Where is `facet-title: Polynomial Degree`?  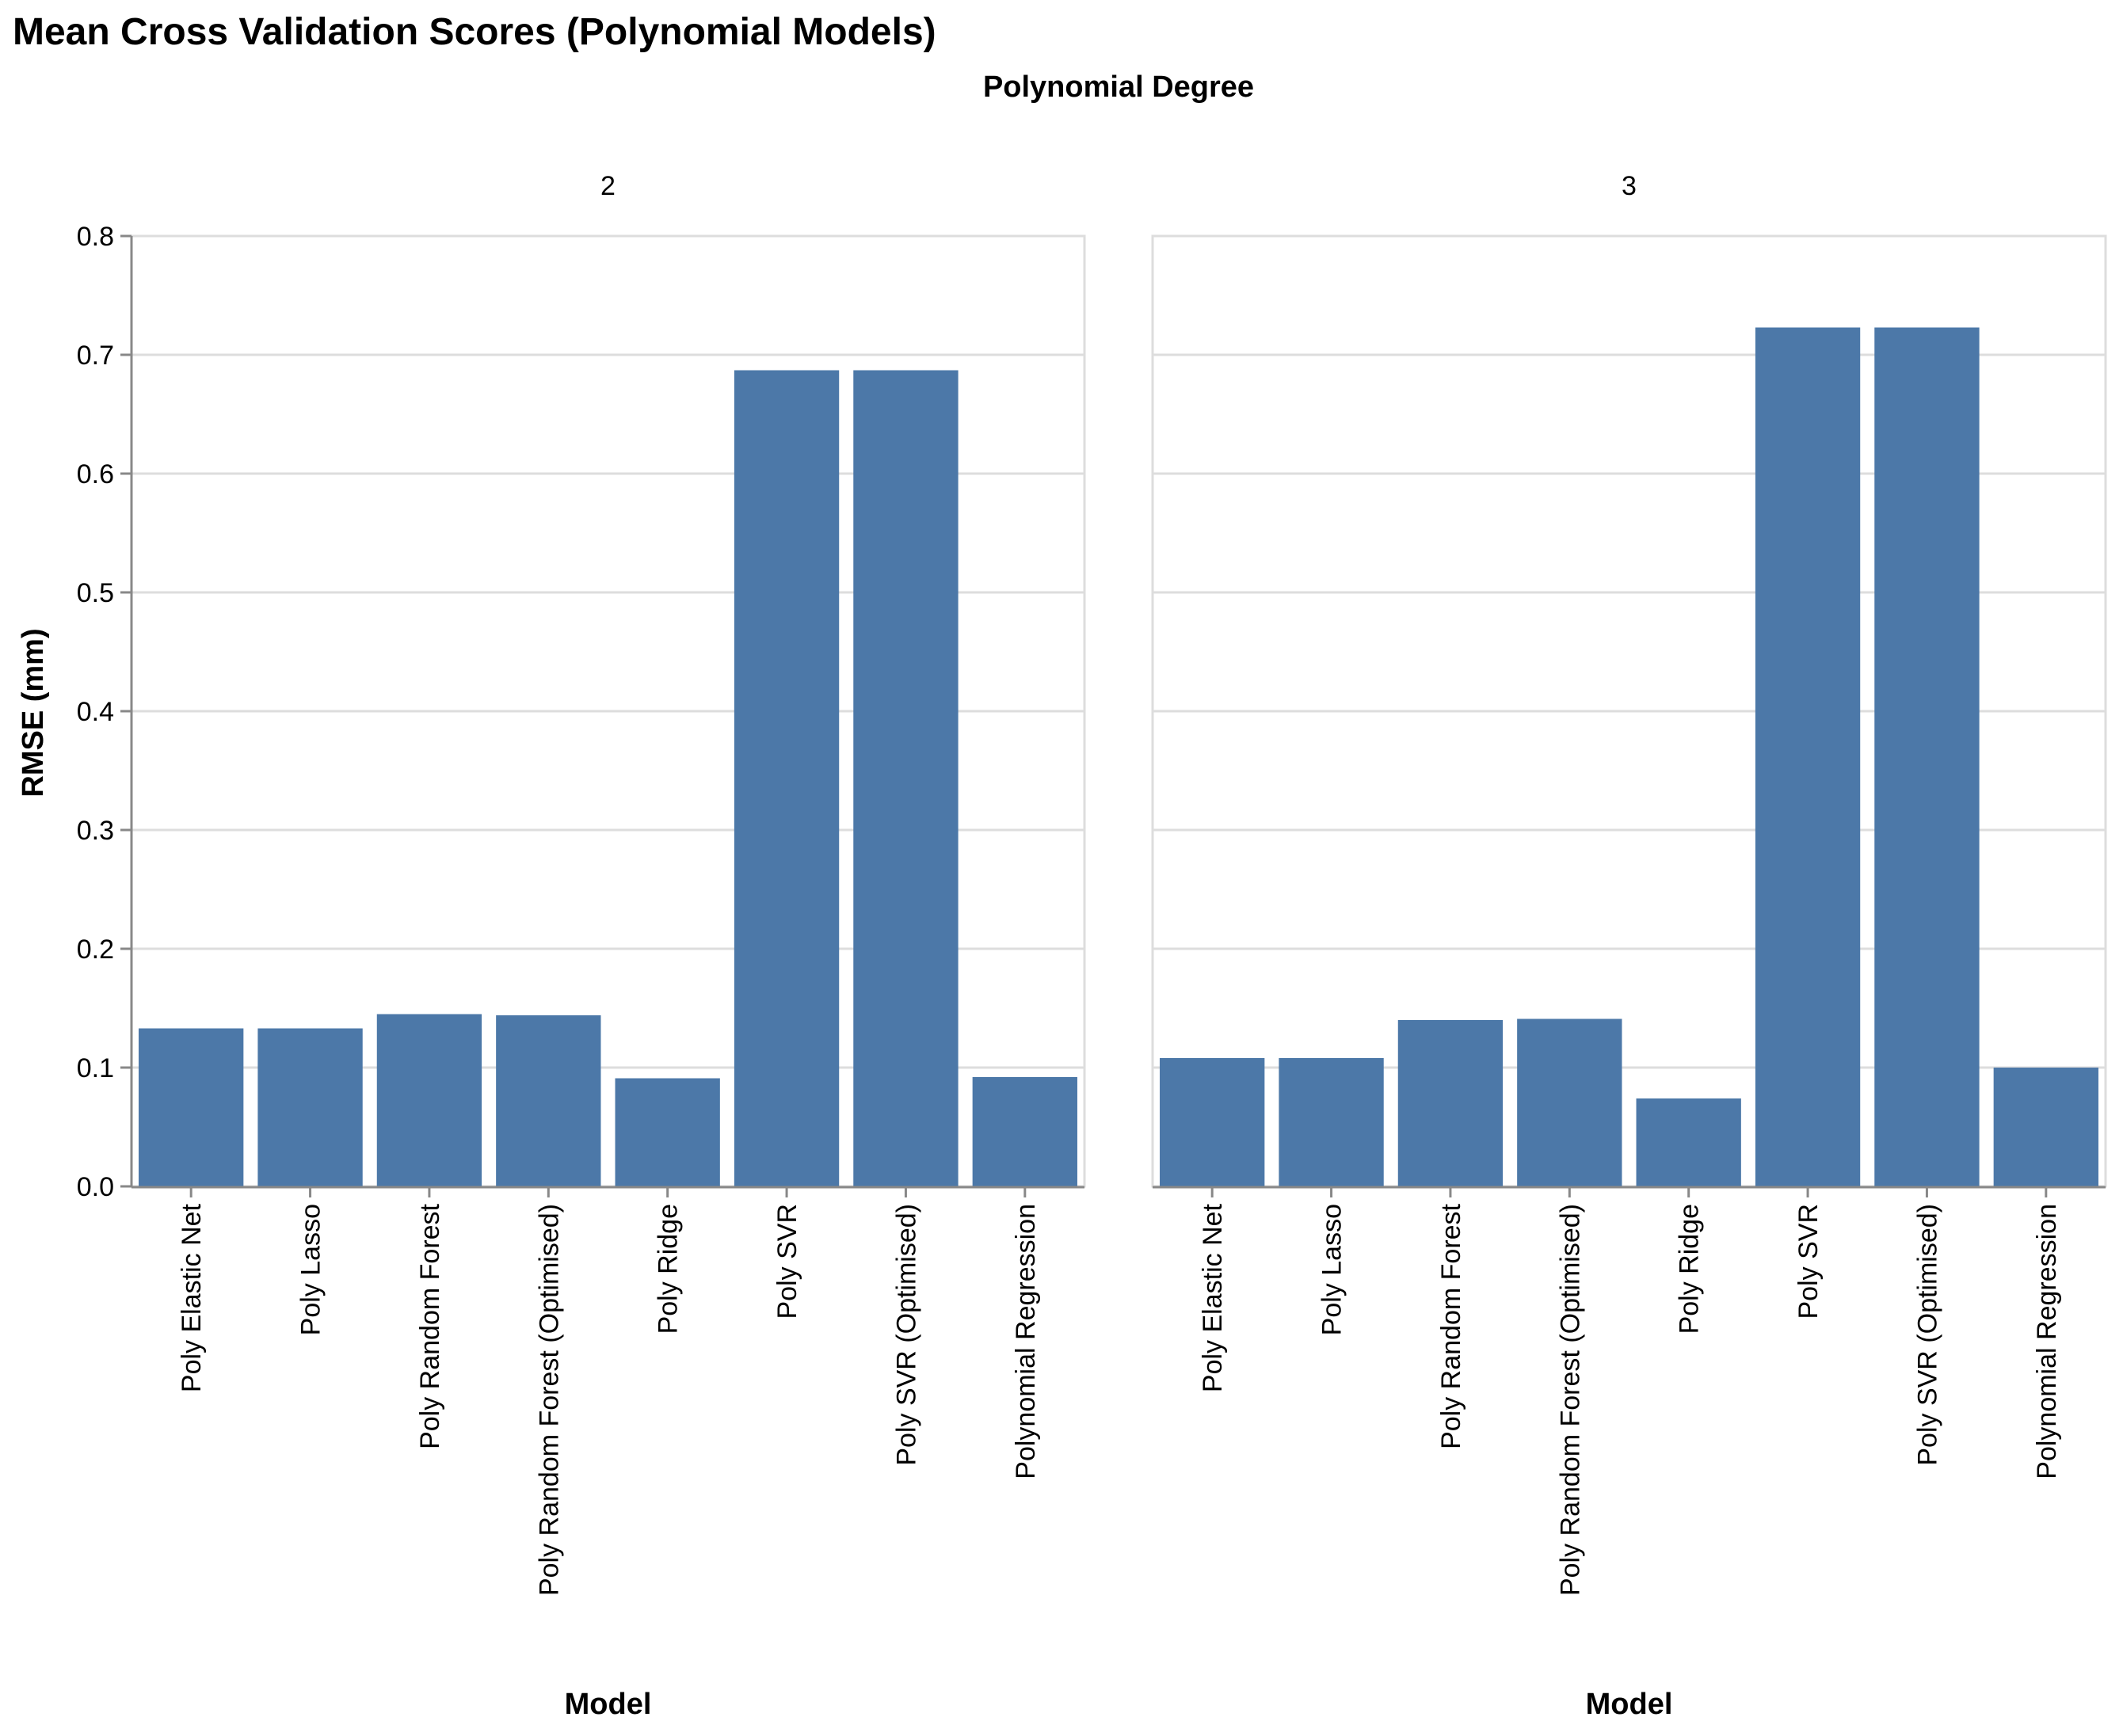
facet-title: Polynomial Degree is located at coordinates (1118, 87).